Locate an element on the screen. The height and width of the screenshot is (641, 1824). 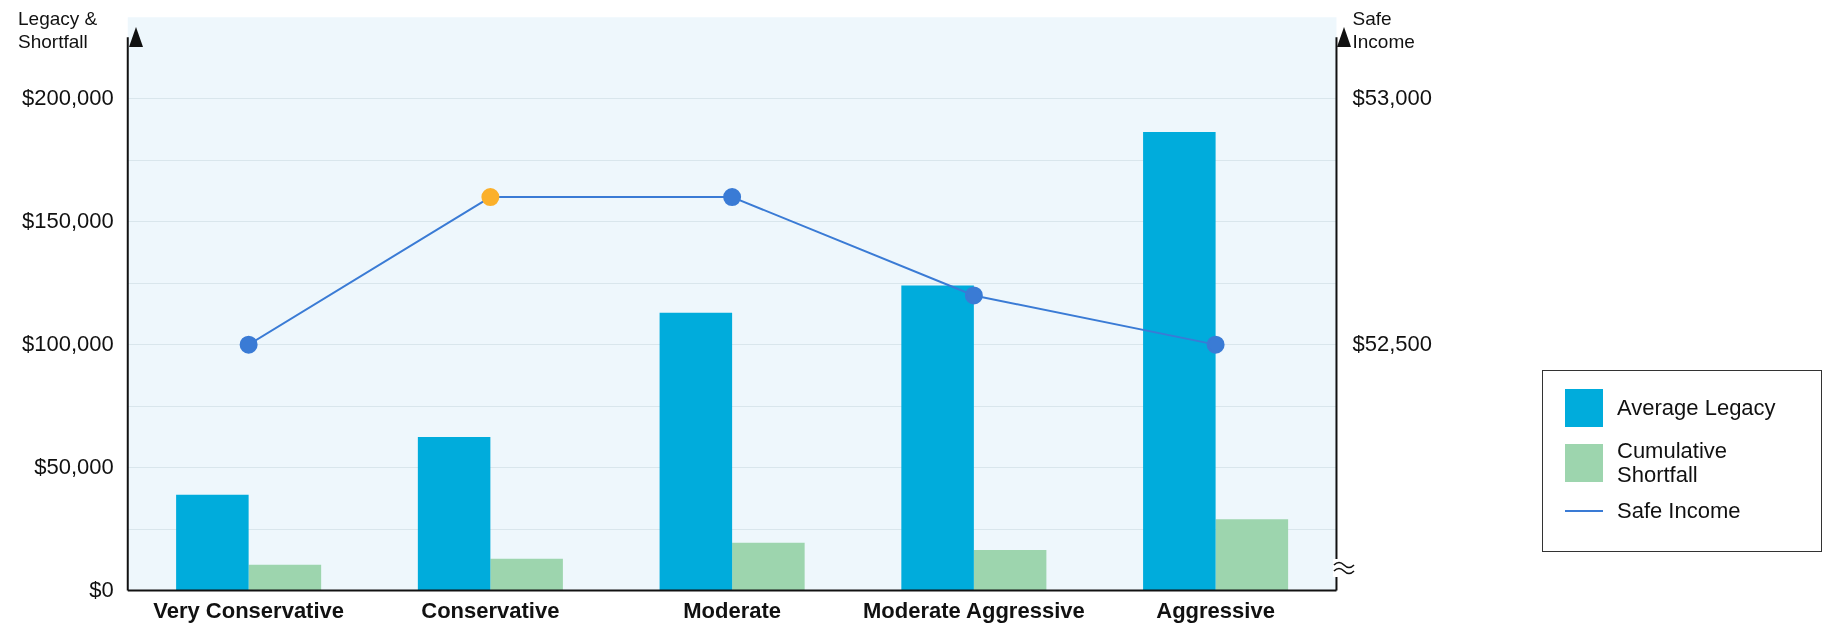
legend-label: Safe Income is located at coordinates (1679, 510).